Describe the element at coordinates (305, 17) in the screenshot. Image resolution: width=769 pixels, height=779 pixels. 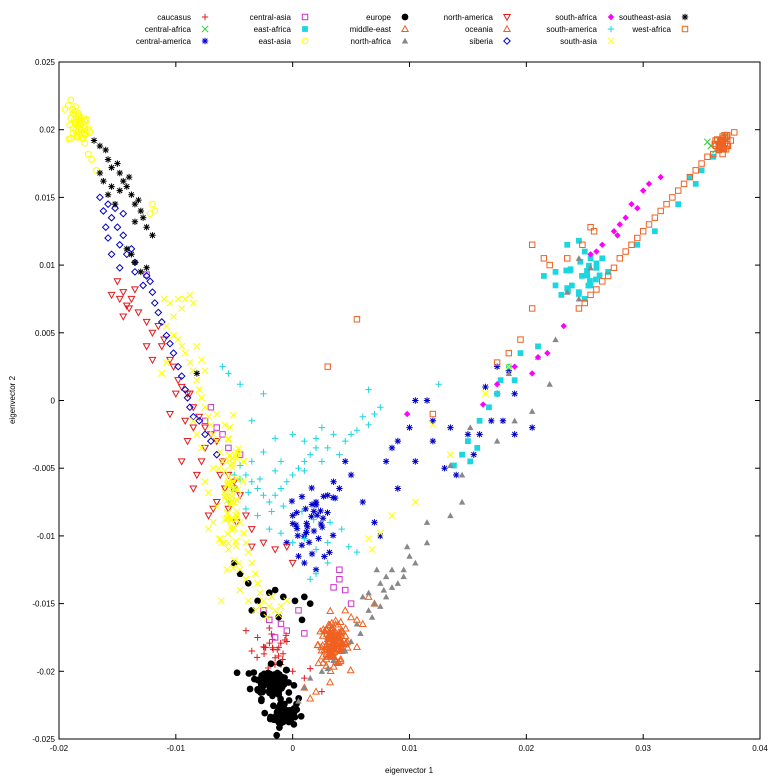
I see `legend-marker-central-asia` at that location.